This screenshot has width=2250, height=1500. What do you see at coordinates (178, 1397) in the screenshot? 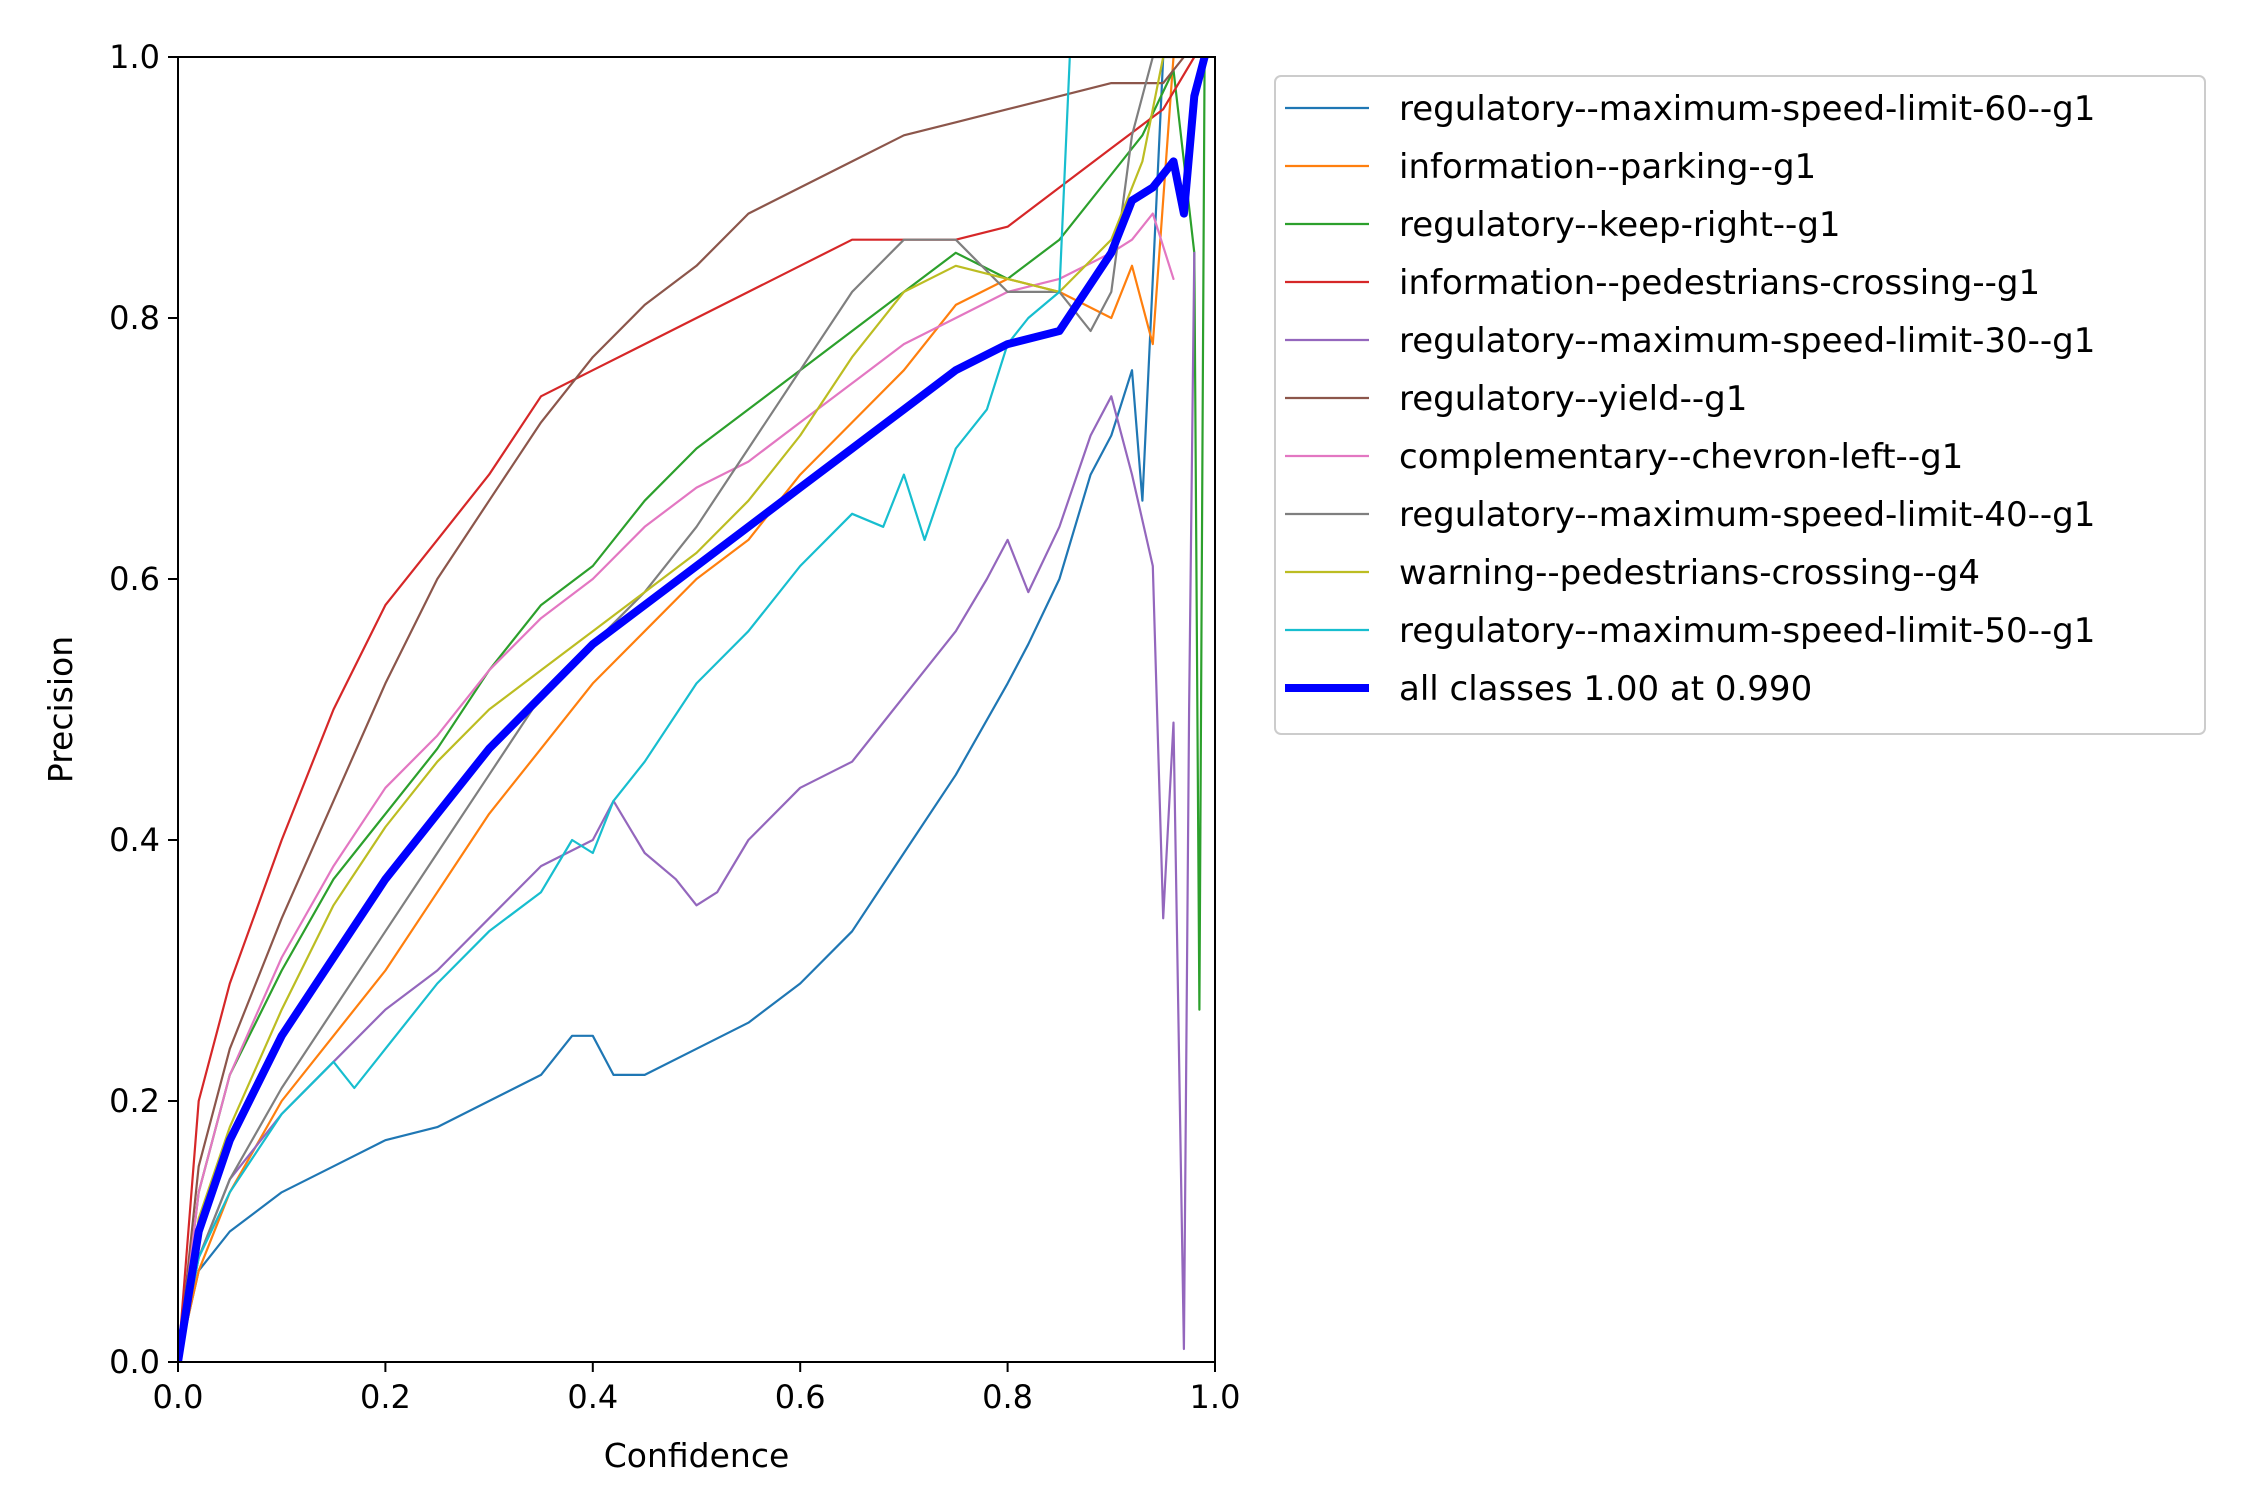
I see `x-tick-label: 0.0` at bounding box center [178, 1397].